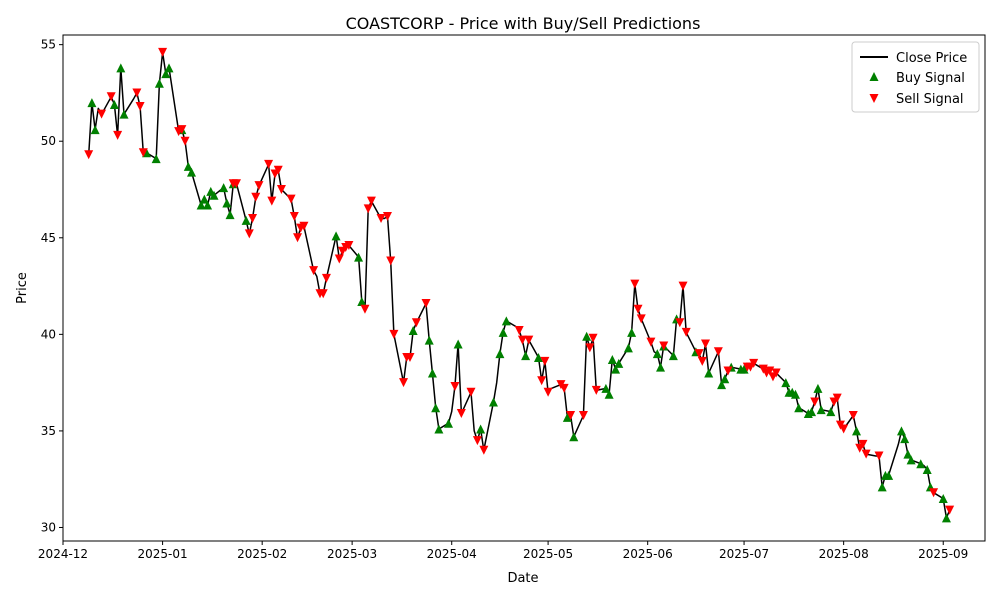 This screenshot has height=600, width=1000. I want to click on x-tick-label: 2025-05, so click(548, 554).